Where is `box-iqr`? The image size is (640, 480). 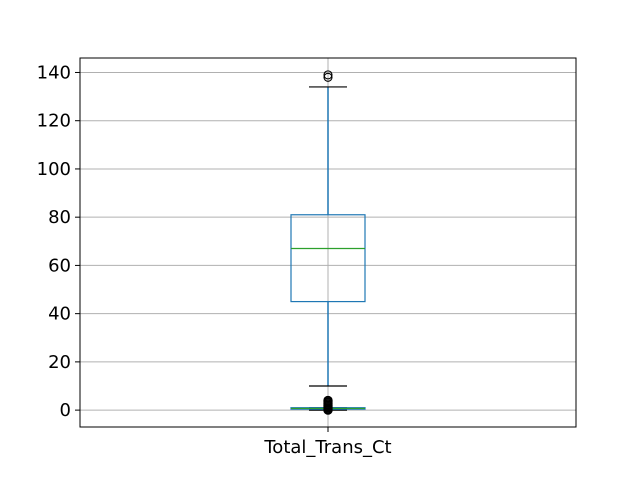 box-iqr is located at coordinates (328, 258).